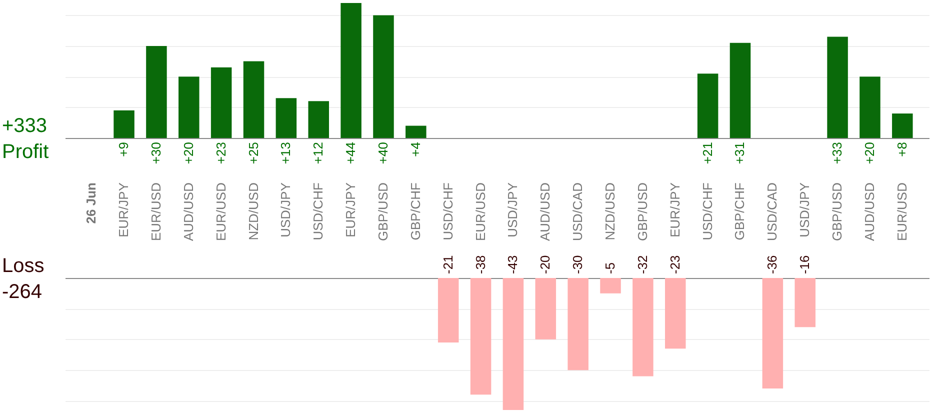 This screenshot has width=934, height=420. I want to click on data-label: +44, so click(350, 153).